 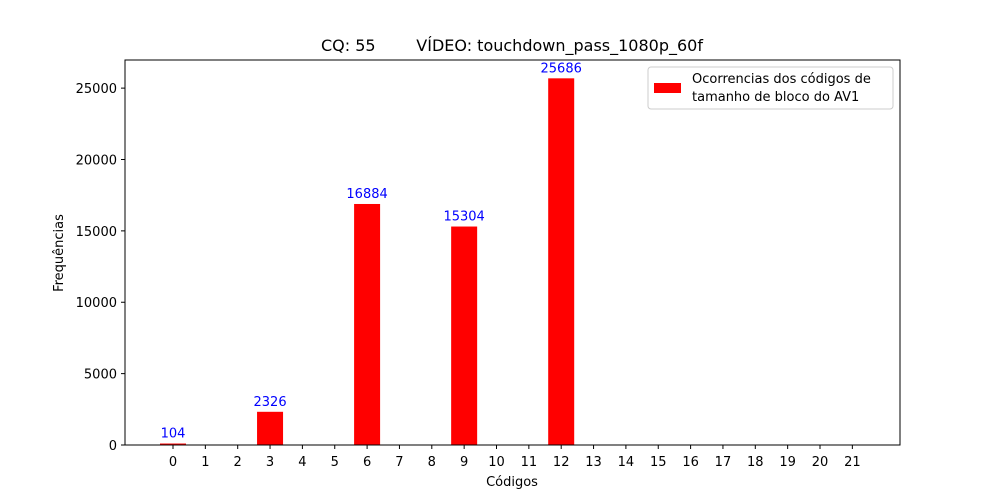 I want to click on x-tick-label-13: 13, so click(x=593, y=462).